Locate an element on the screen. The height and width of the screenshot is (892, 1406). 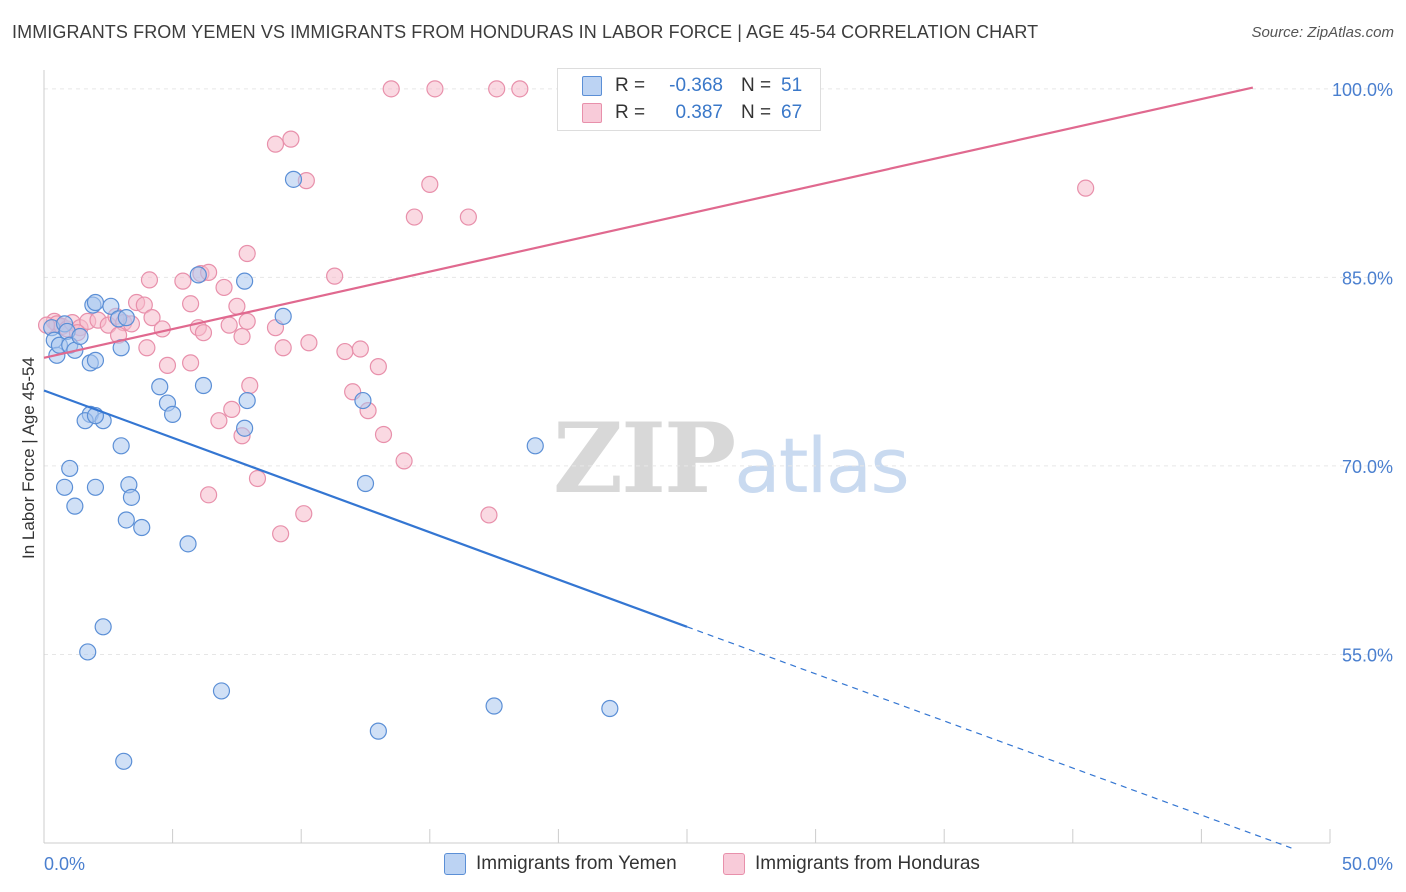
series-legend-honduras: Immigrants from Honduras is located at coordinates (851, 864).